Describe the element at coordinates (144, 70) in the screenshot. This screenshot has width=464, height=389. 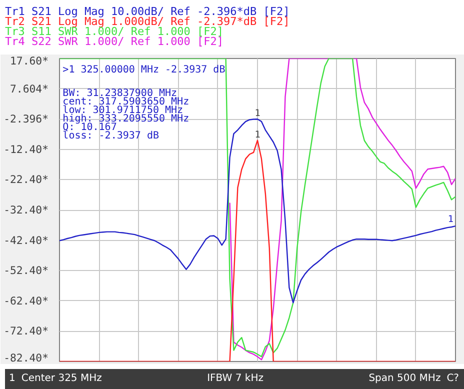
I see `annotation: >1 325.00000 MHz -2.3937 dB` at that location.